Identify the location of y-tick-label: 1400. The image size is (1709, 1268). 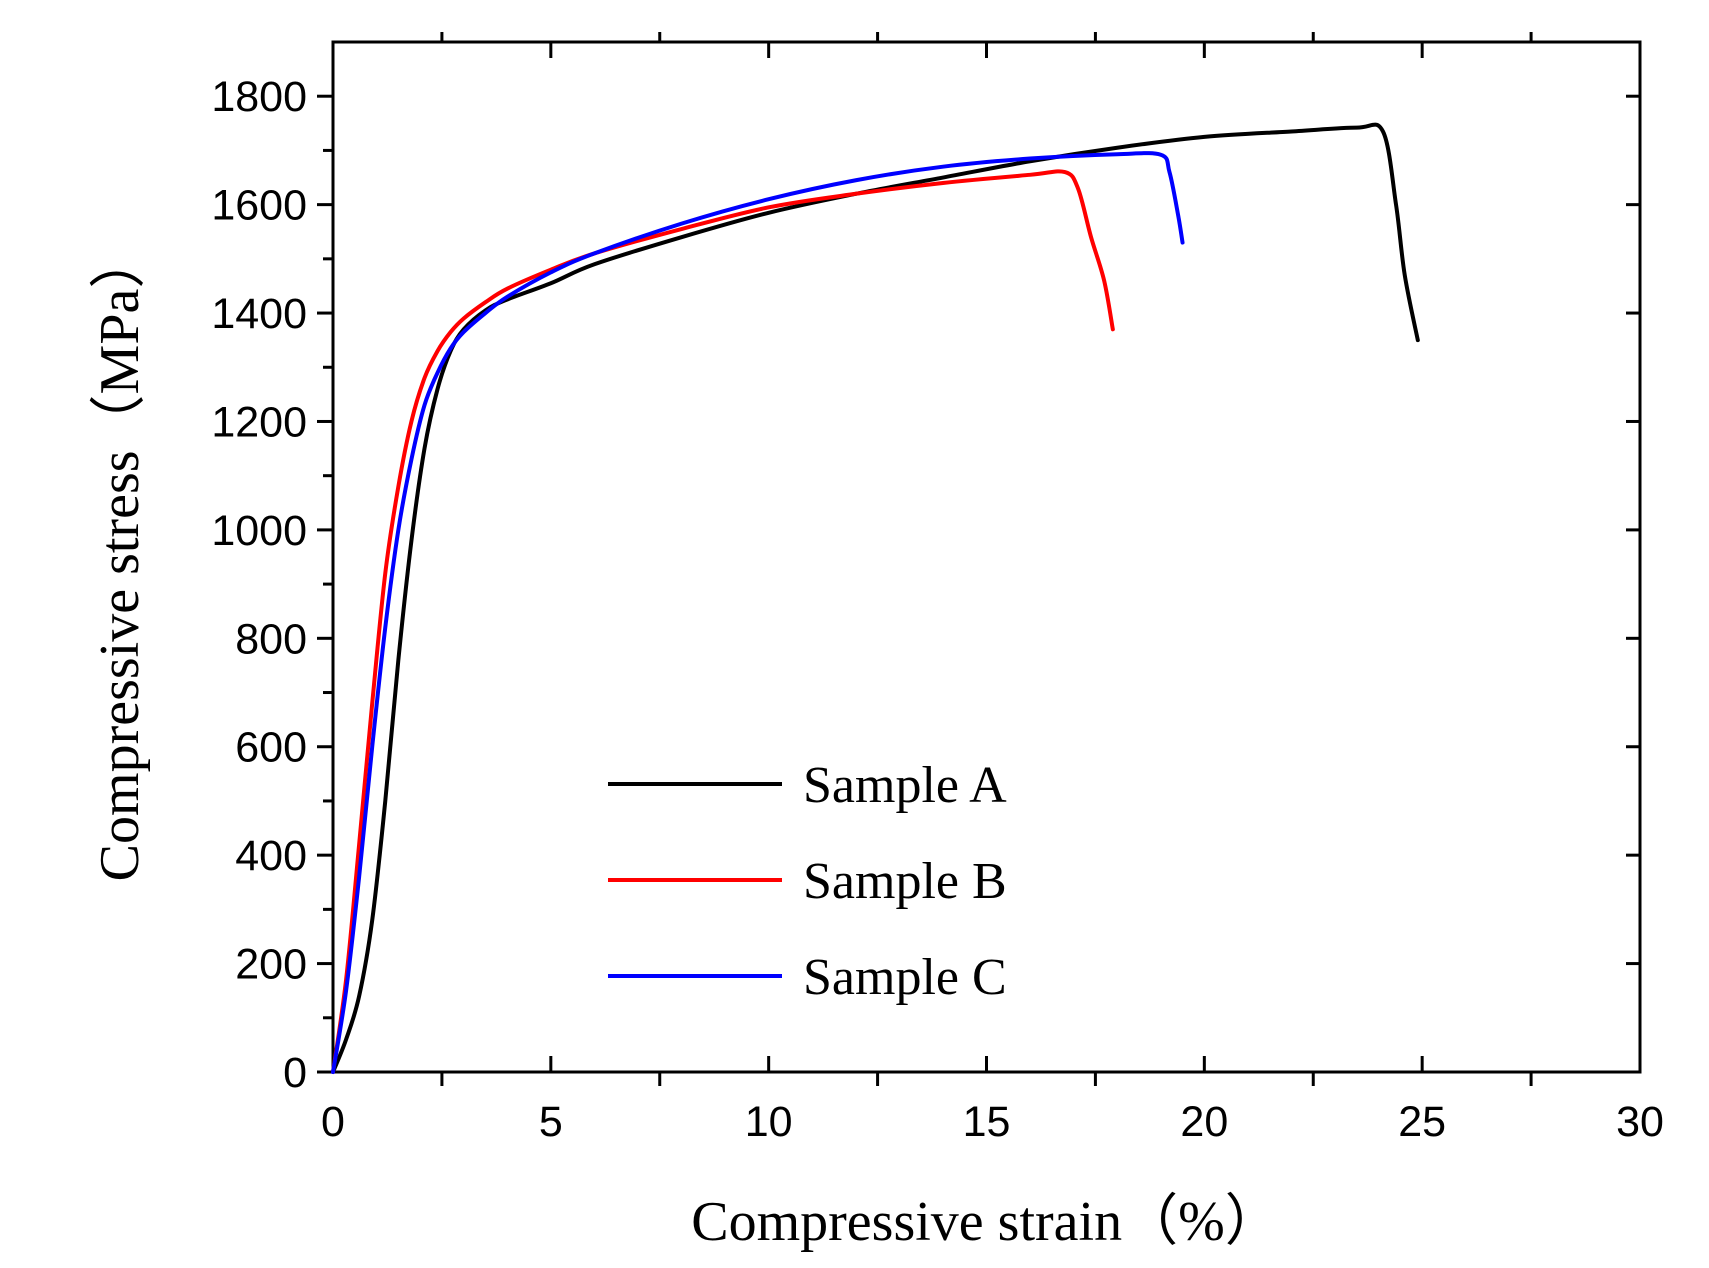
(259, 314).